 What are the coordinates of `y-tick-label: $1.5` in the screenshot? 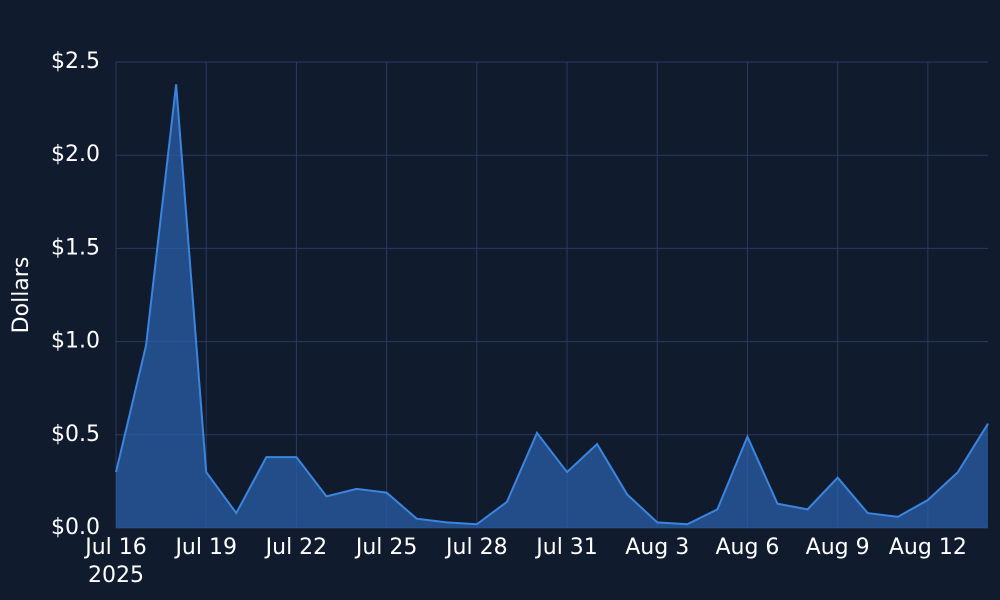 It's located at (75, 247).